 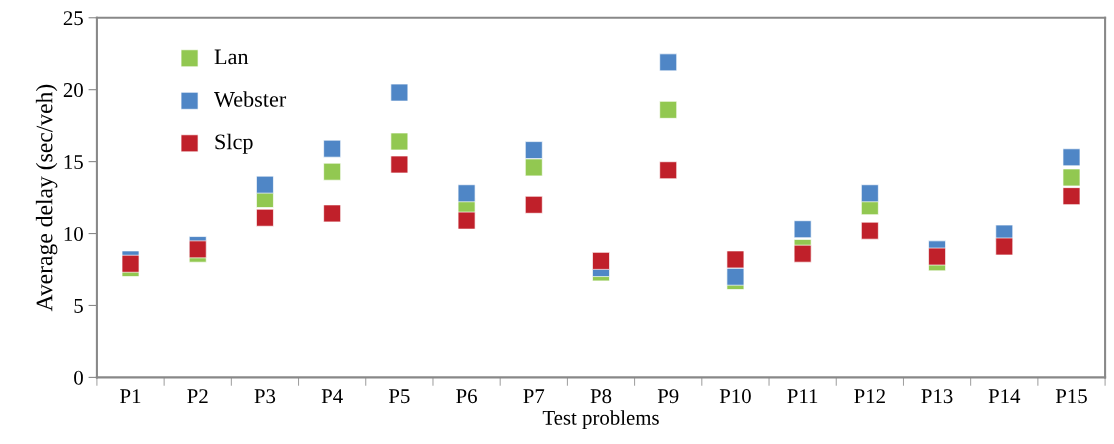 I want to click on y-tick-label: 0, so click(x=78, y=377).